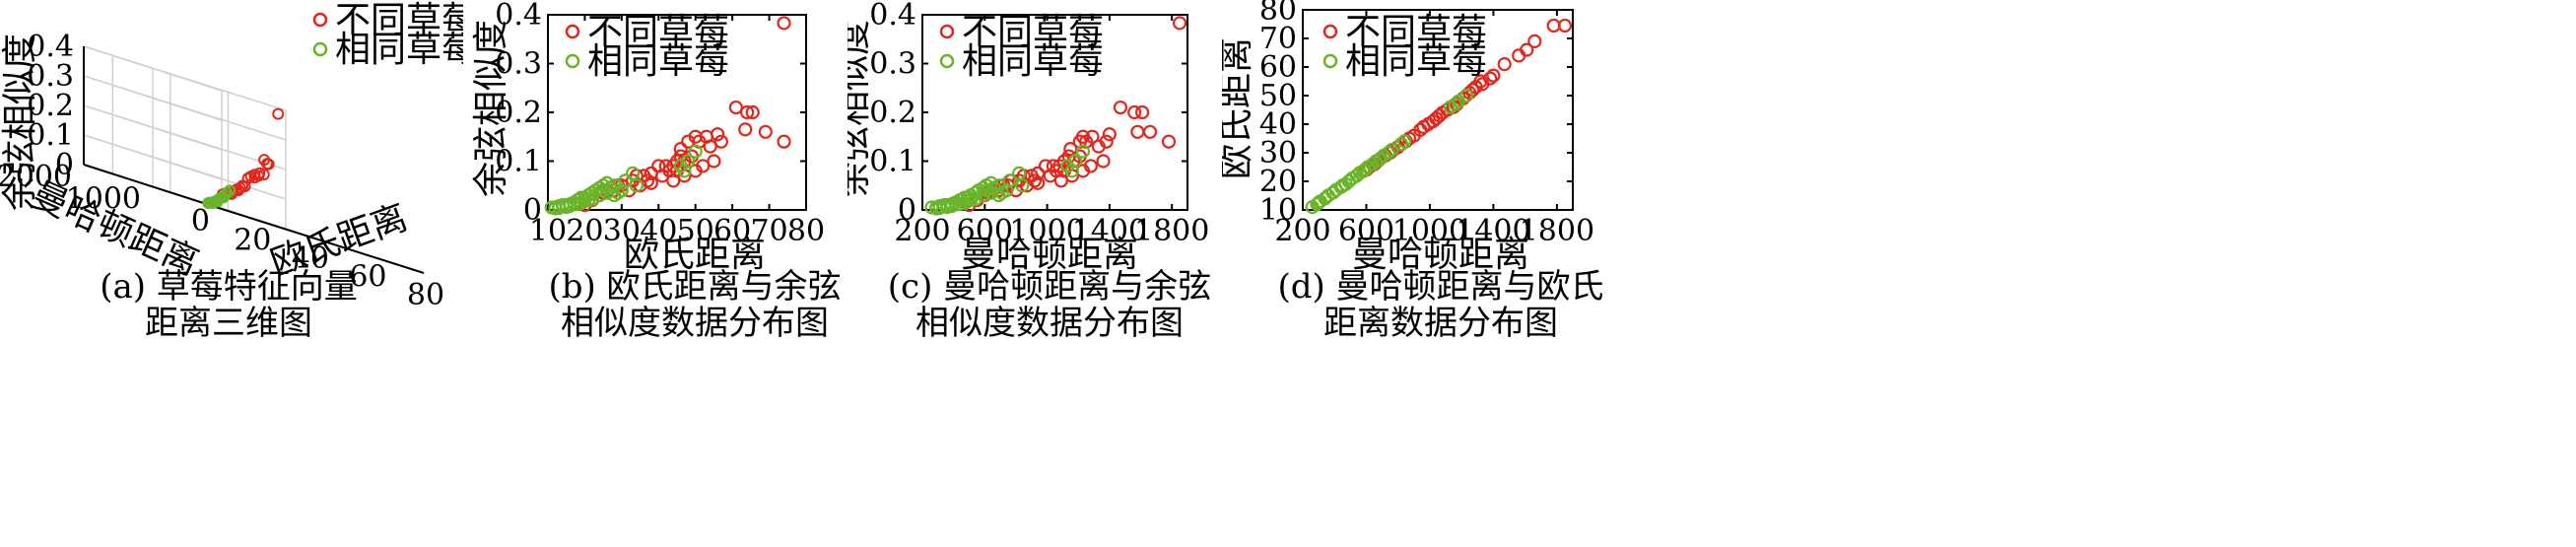 This screenshot has width=2576, height=547. I want to click on y-axis-label: 余弦相似度, so click(860, 108).